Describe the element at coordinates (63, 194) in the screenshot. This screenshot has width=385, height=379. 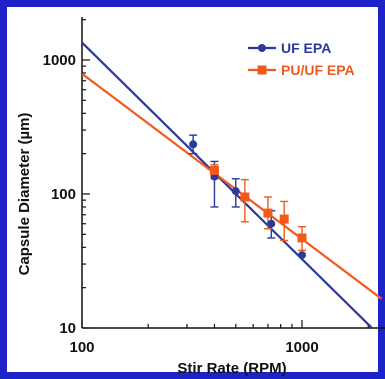
I see `y-tick-label: 100` at that location.